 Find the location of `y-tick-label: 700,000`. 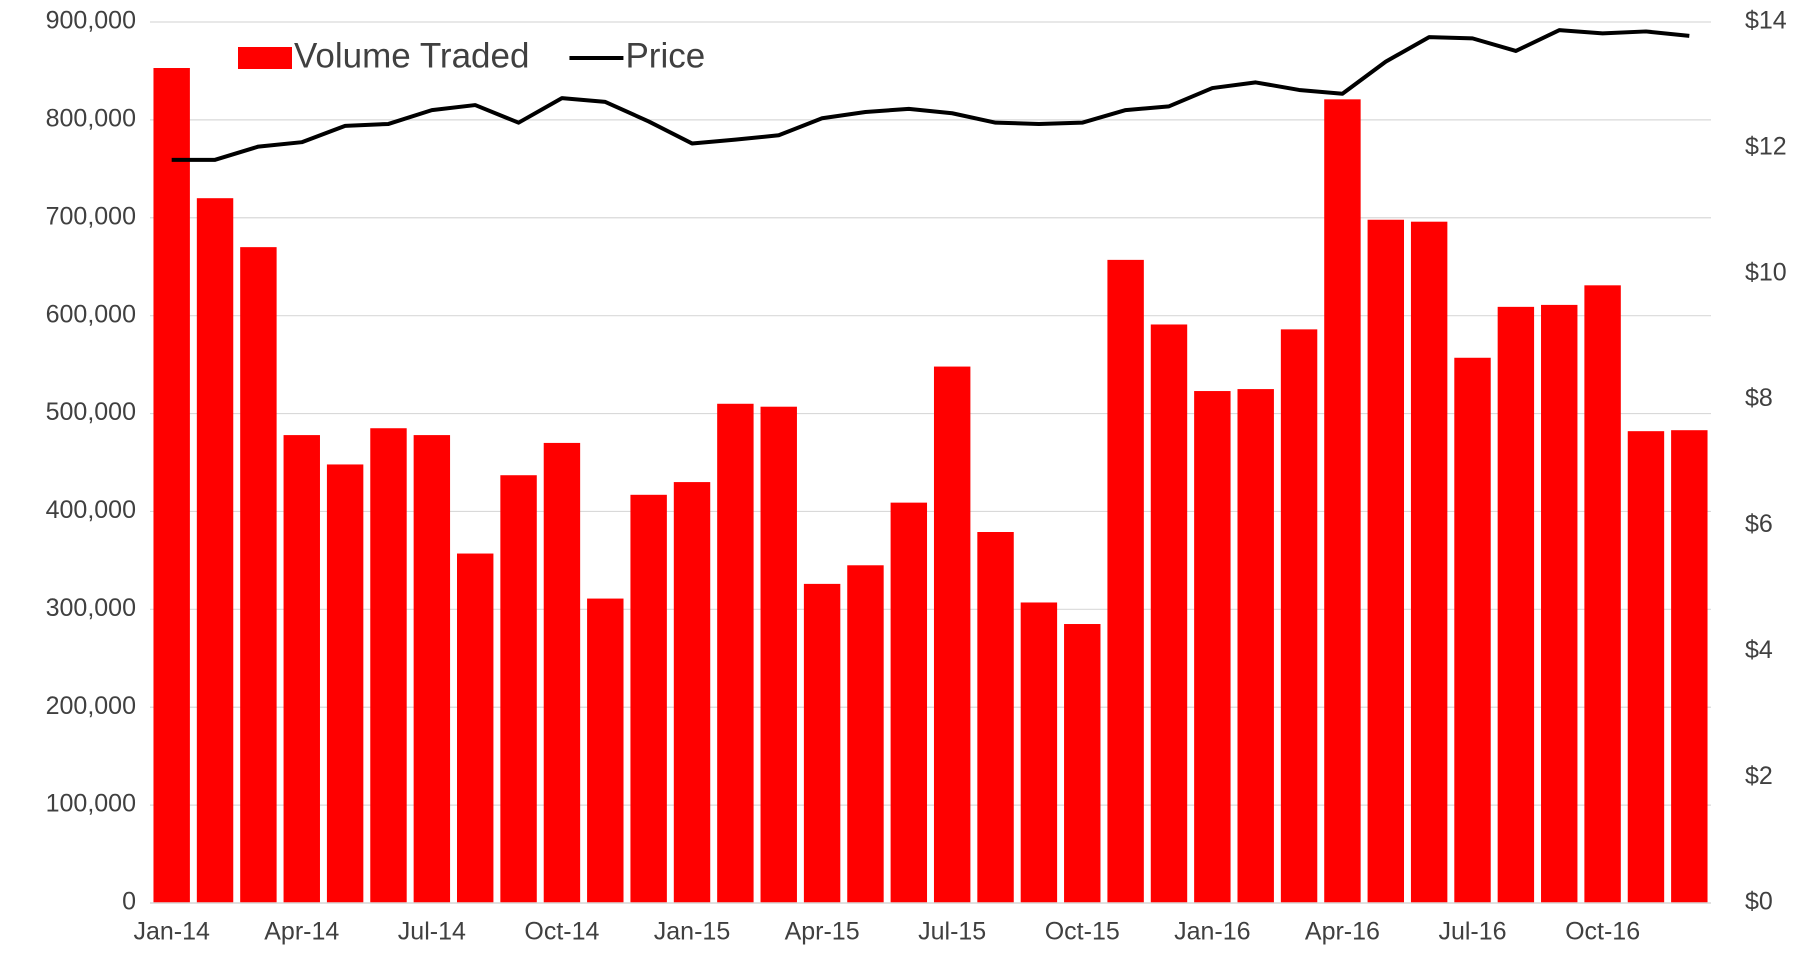

y-tick-label: 700,000 is located at coordinates (91, 216).